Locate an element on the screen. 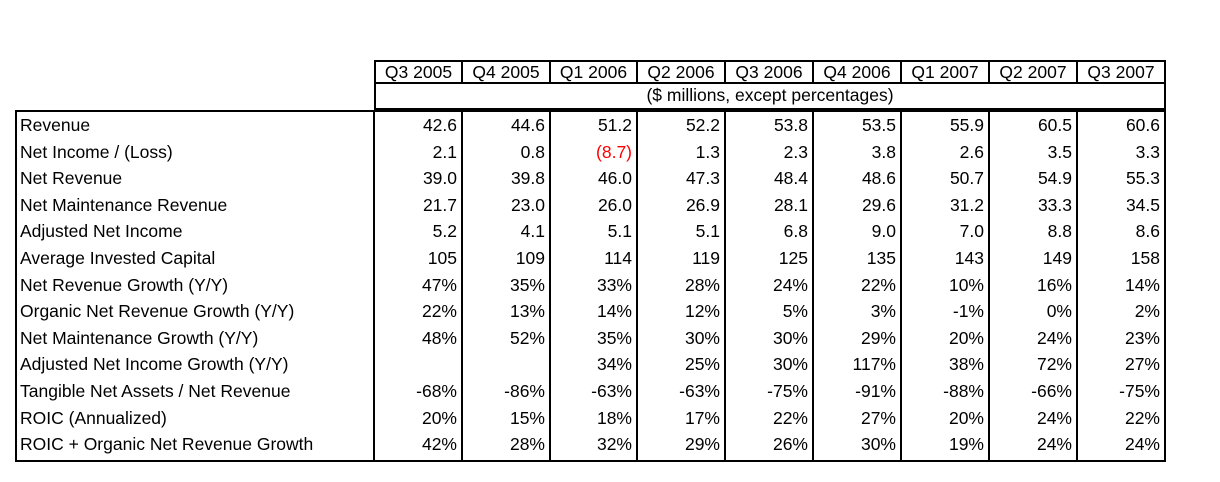 The width and height of the screenshot is (1220, 482). table-cell: 14% is located at coordinates (614, 311).